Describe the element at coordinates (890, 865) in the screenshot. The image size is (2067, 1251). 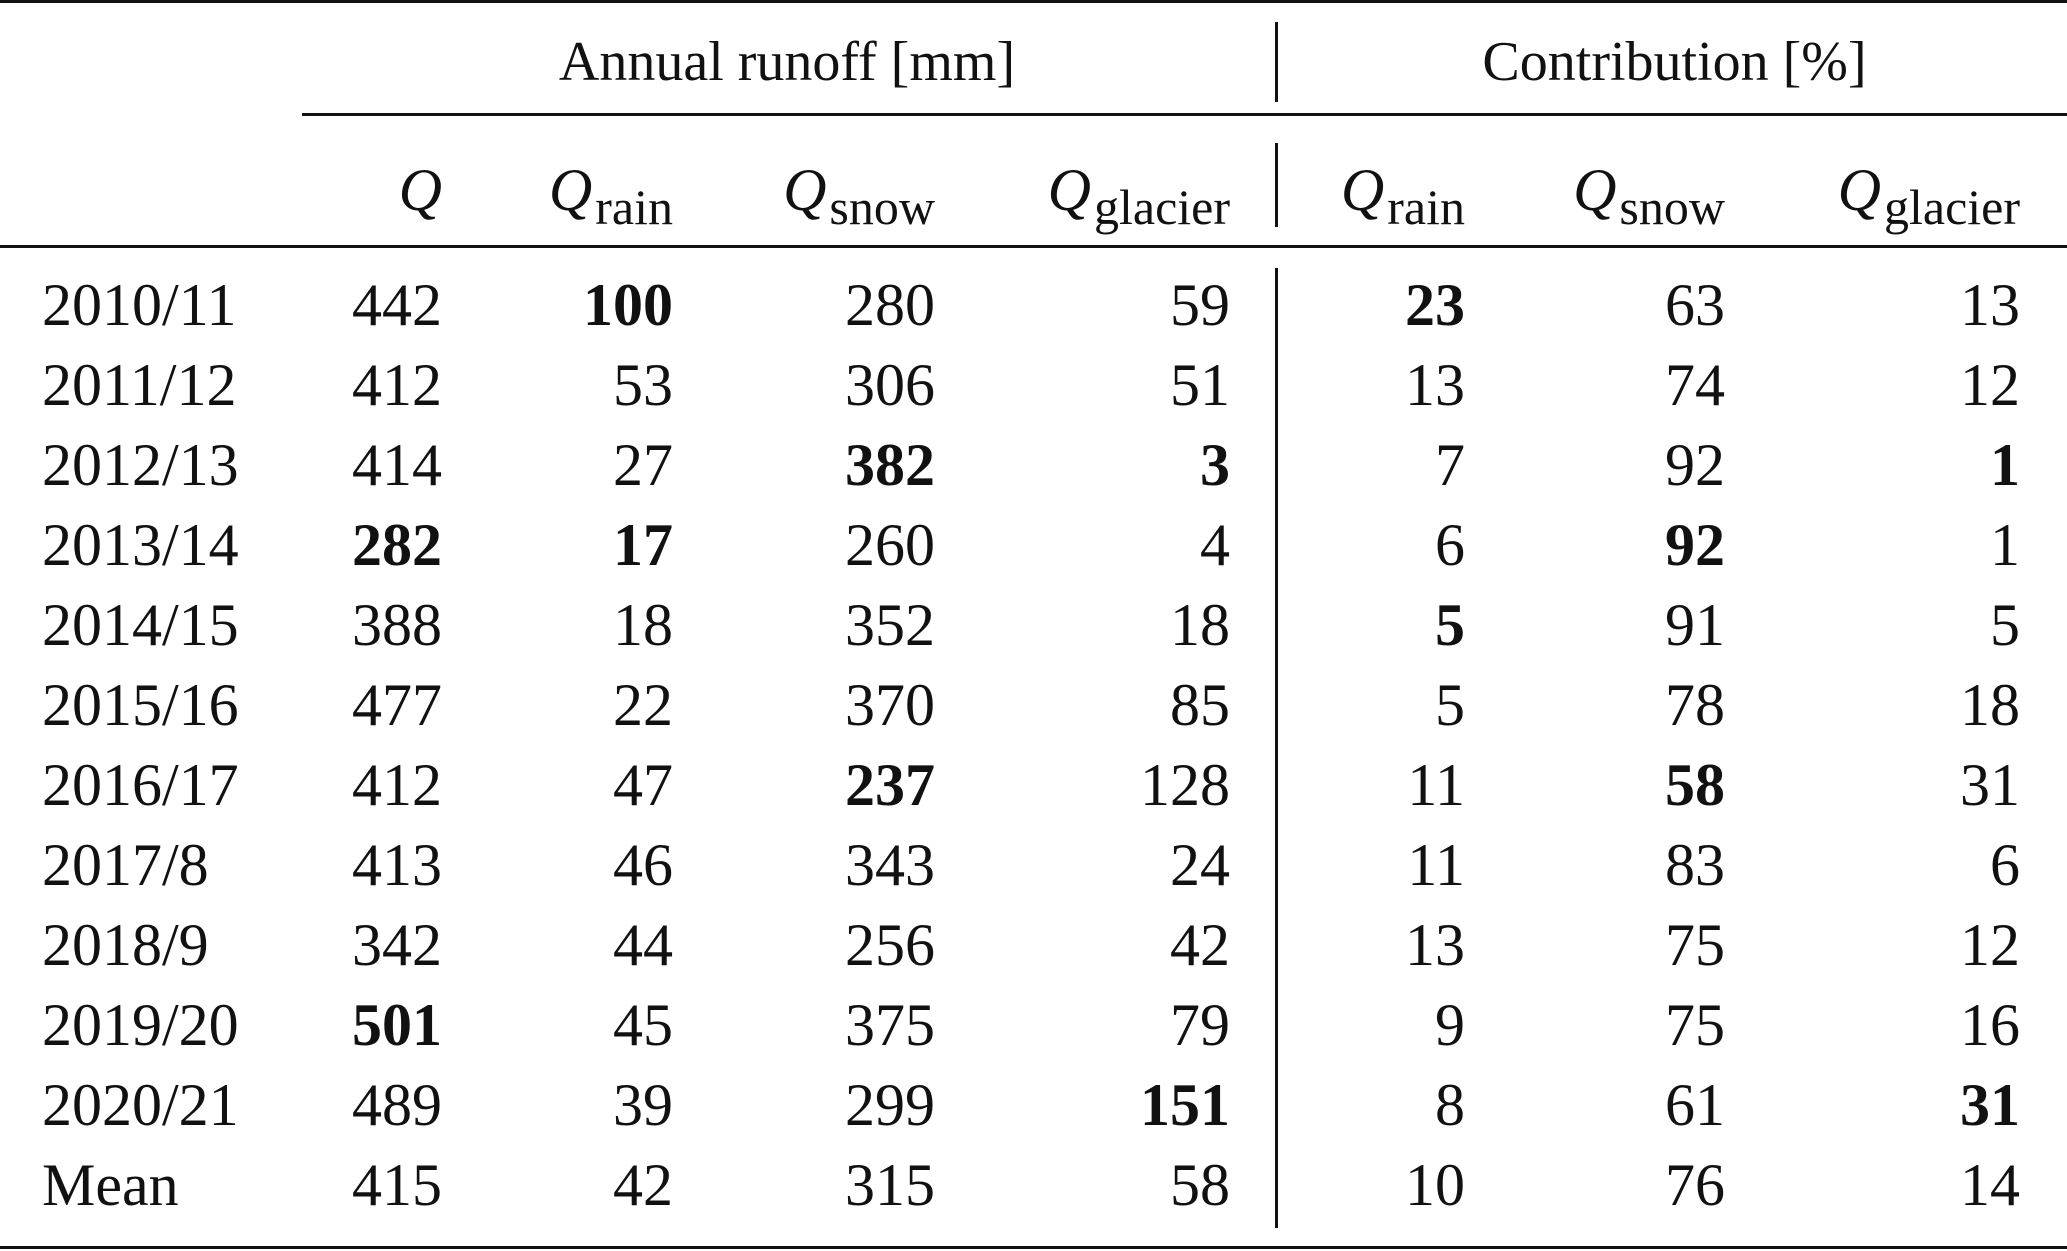
I see `table-cell: 343` at that location.